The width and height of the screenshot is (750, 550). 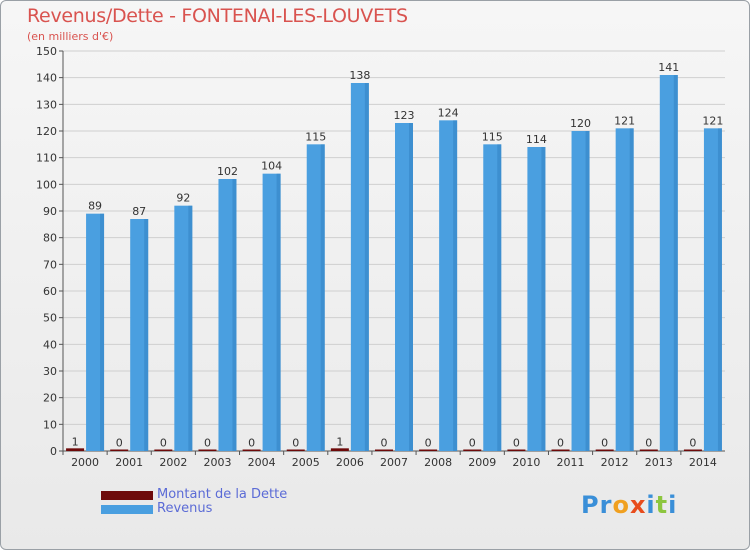 I want to click on x-tick-label: 2000, so click(x=85, y=462).